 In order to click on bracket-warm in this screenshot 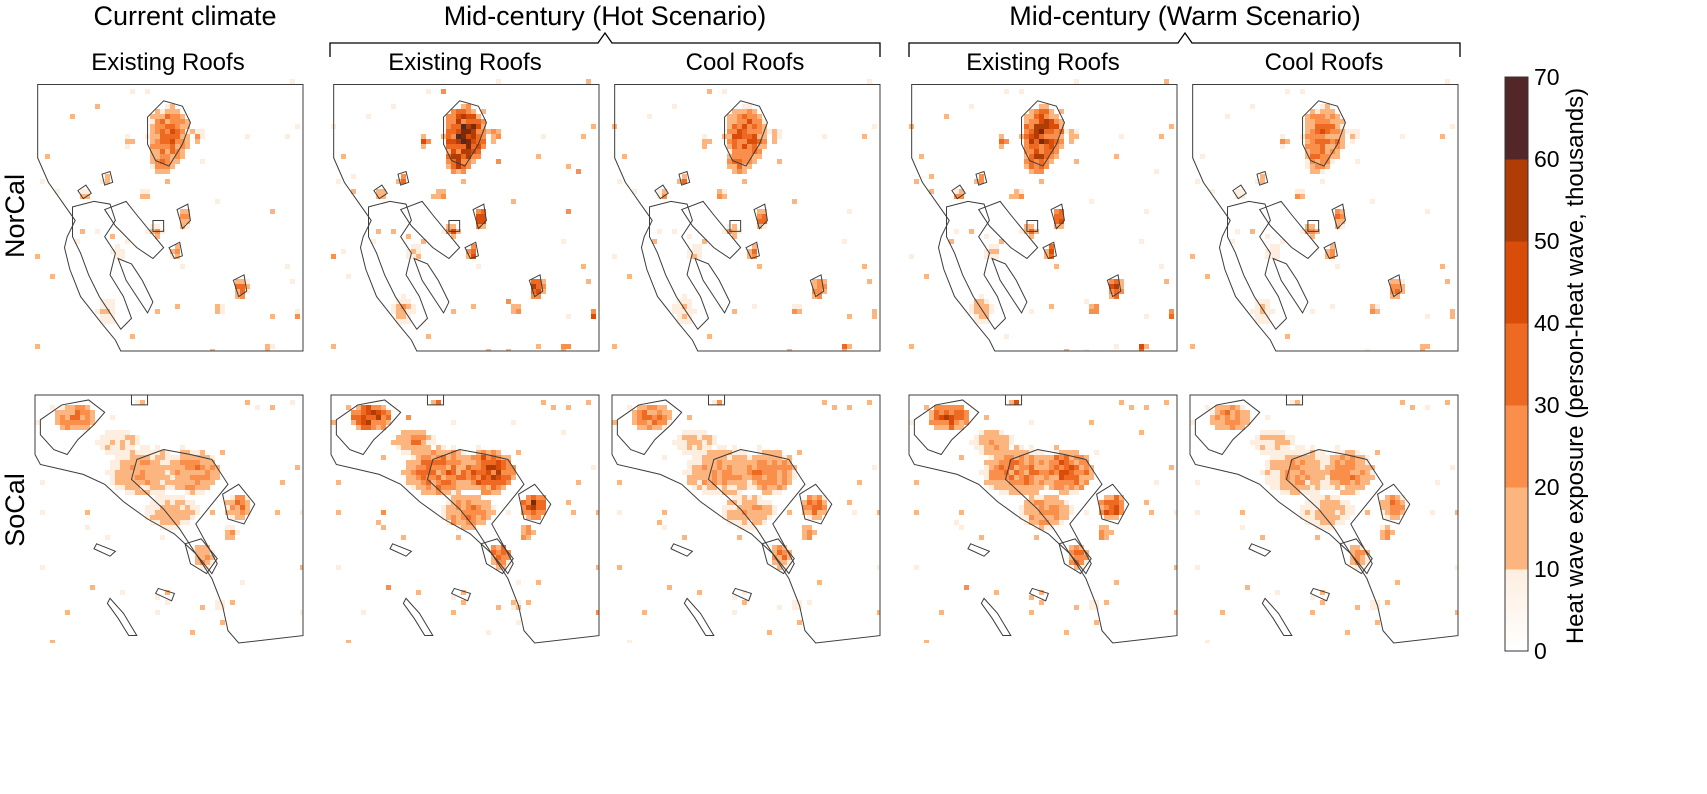, I will do `click(1184, 44)`.